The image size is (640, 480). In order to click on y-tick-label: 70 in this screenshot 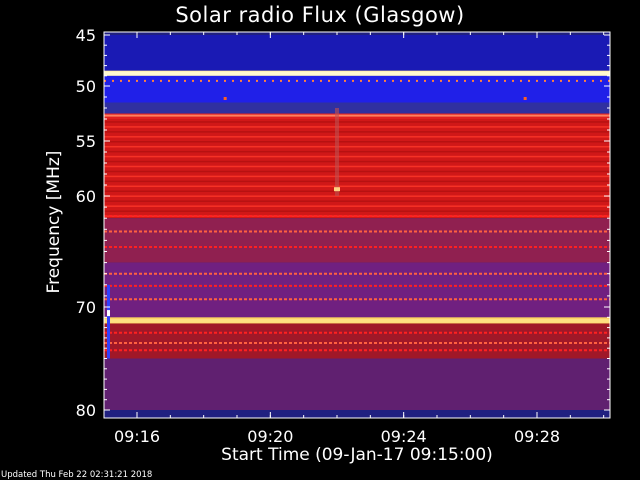, I will do `click(86, 307)`.